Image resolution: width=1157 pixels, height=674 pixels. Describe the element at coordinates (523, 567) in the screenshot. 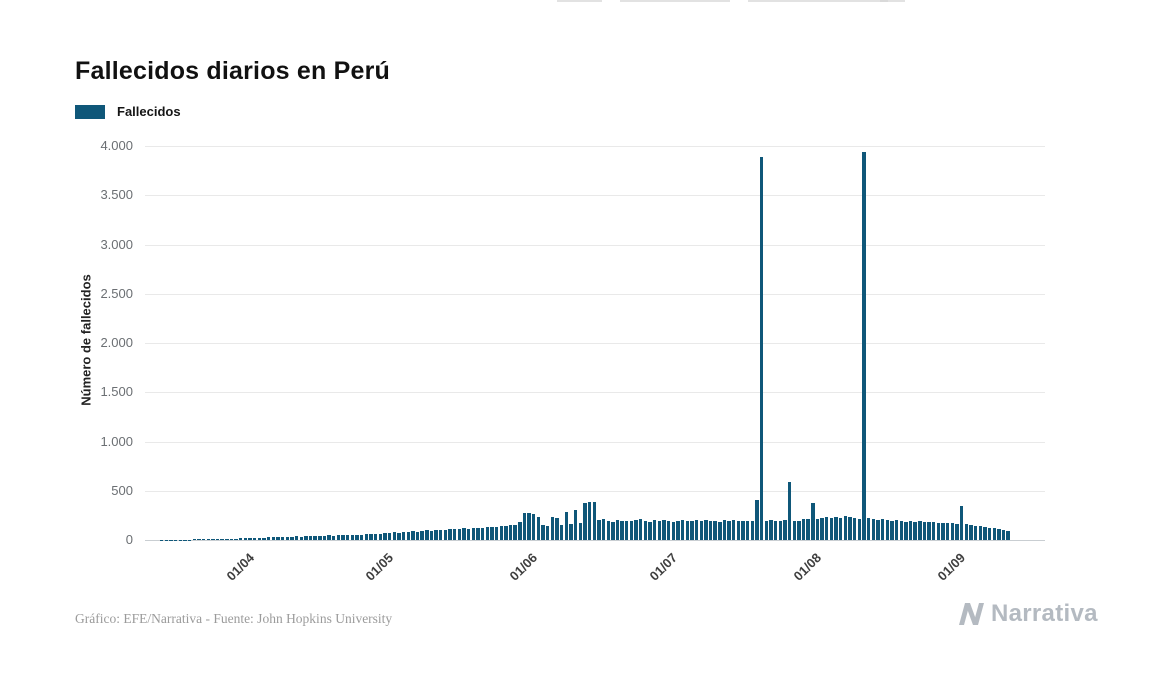

I see `x-tick-text: 01/06` at that location.